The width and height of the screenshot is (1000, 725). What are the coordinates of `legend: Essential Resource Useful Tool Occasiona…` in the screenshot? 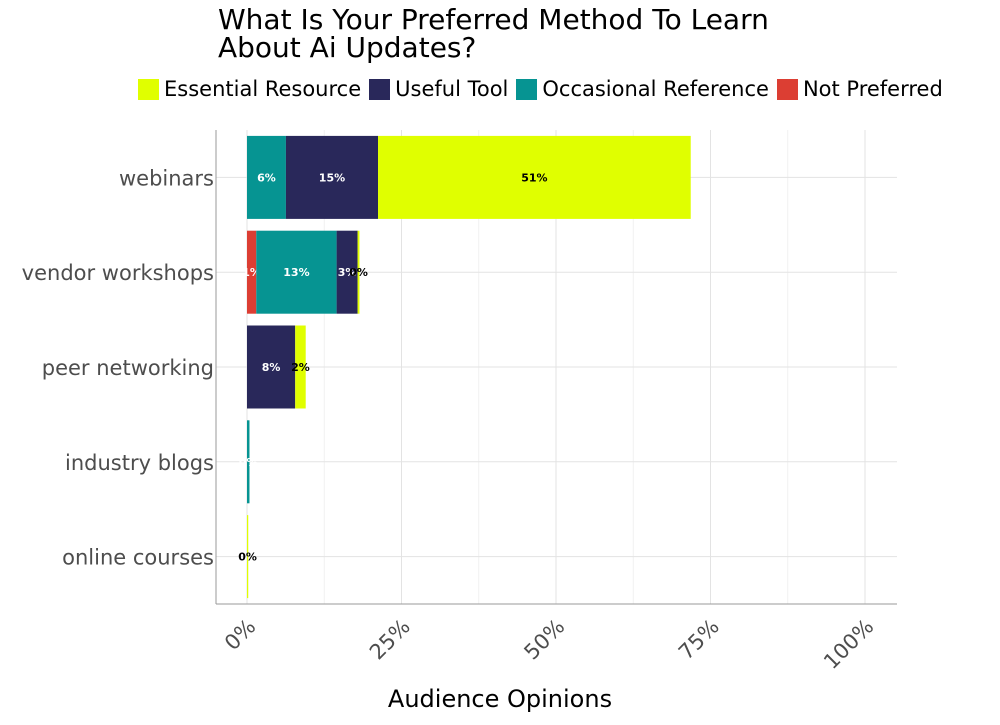 It's located at (544, 89).